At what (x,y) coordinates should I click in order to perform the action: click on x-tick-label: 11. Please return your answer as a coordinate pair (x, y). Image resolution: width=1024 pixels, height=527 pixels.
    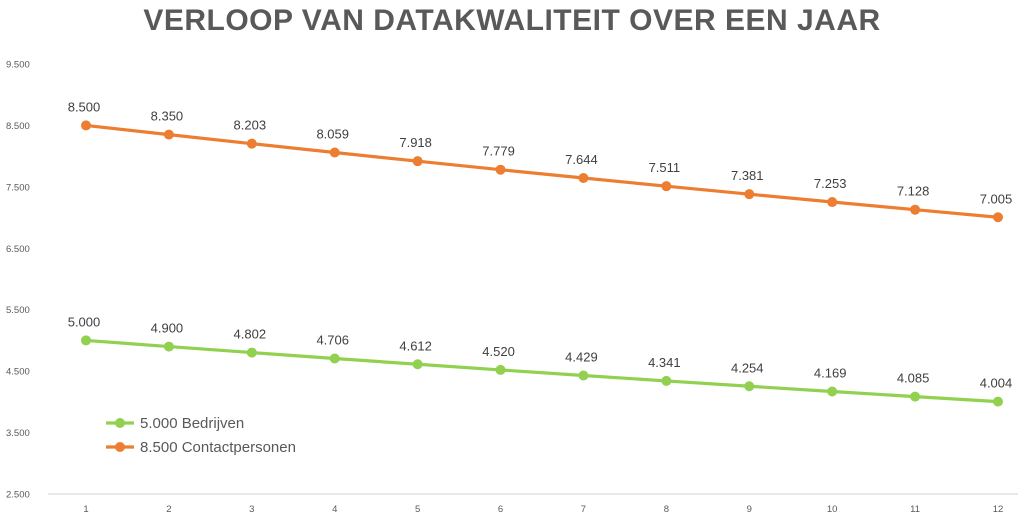
    Looking at the image, I should click on (915, 509).